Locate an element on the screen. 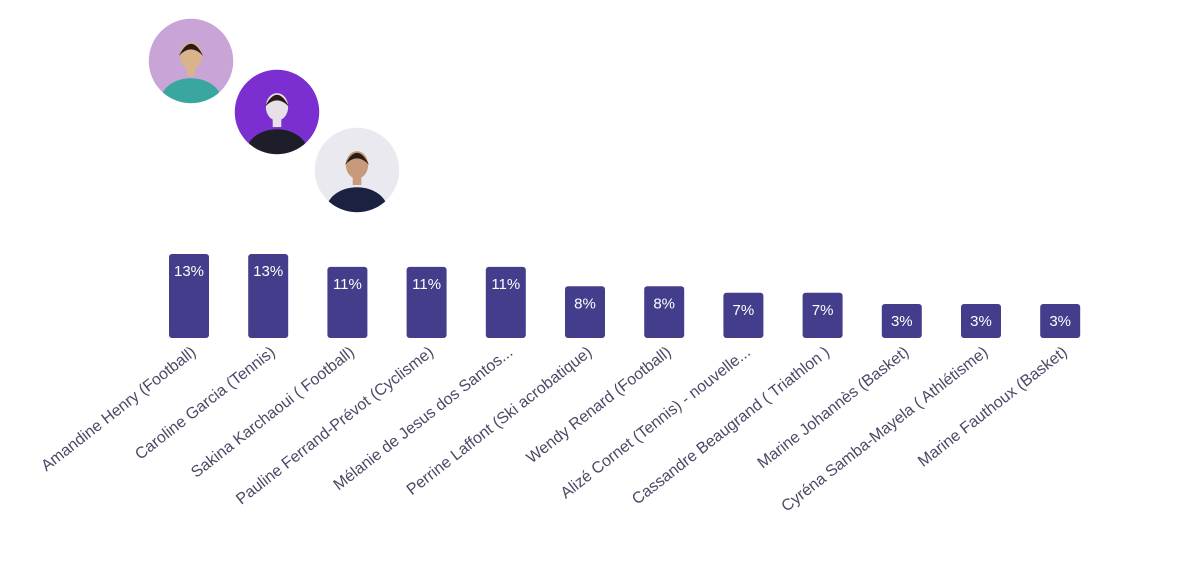  category-label: Marine Fauthoux (Basket) is located at coordinates (993, 407).